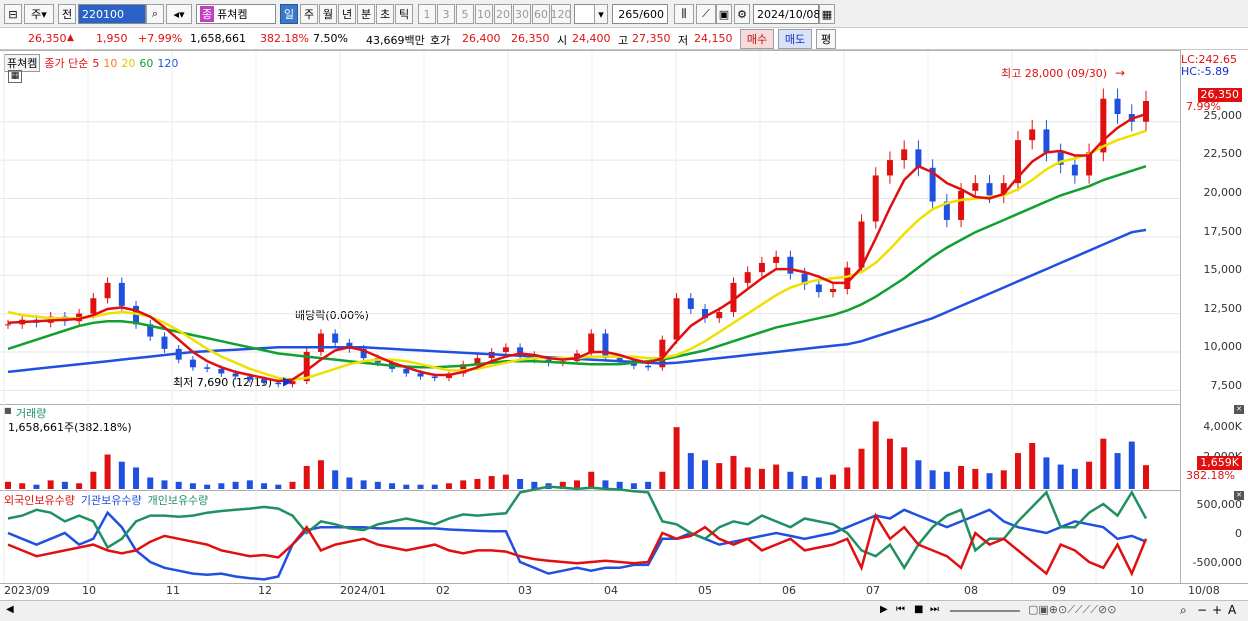 This screenshot has height=621, width=1248. What do you see at coordinates (724, 14) in the screenshot?
I see `save-icon: ▣` at bounding box center [724, 14].